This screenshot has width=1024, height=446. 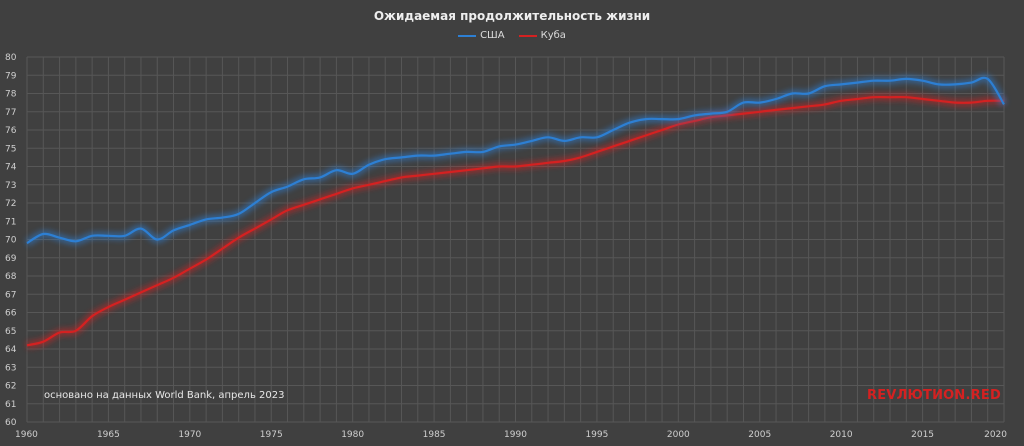 What do you see at coordinates (841, 435) in the screenshot?
I see `x-tick-label: 2010` at bounding box center [841, 435].